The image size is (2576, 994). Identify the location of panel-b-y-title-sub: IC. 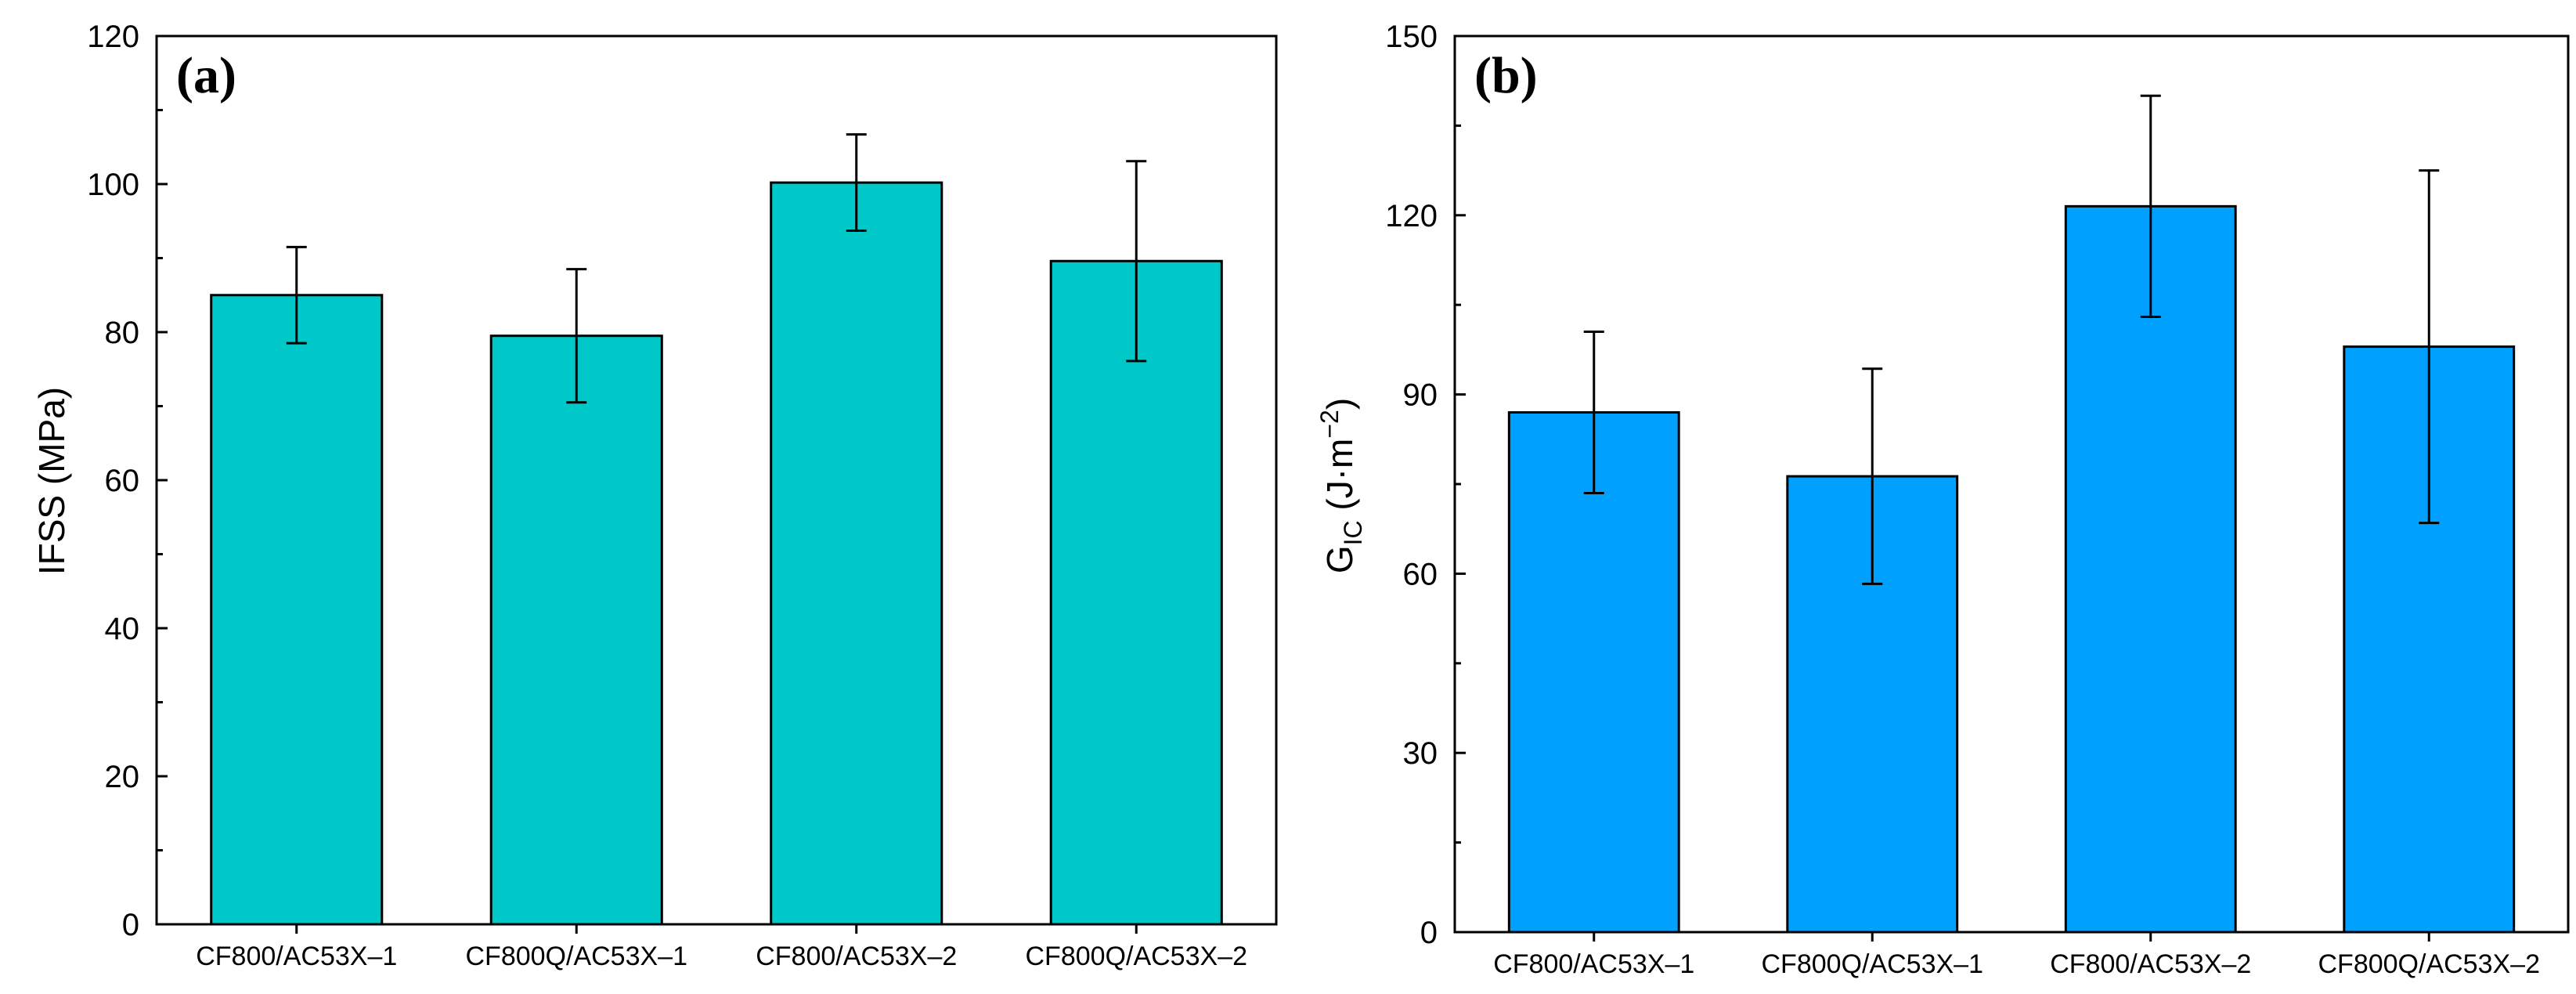
(1353, 532).